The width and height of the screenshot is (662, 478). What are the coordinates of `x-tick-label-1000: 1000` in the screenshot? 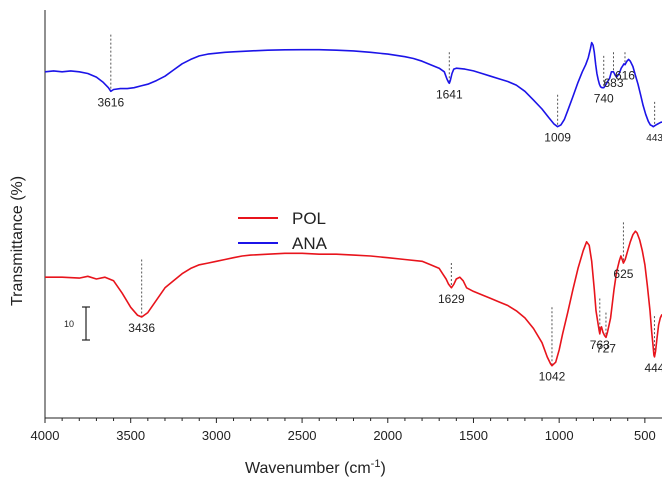 It's located at (559, 435).